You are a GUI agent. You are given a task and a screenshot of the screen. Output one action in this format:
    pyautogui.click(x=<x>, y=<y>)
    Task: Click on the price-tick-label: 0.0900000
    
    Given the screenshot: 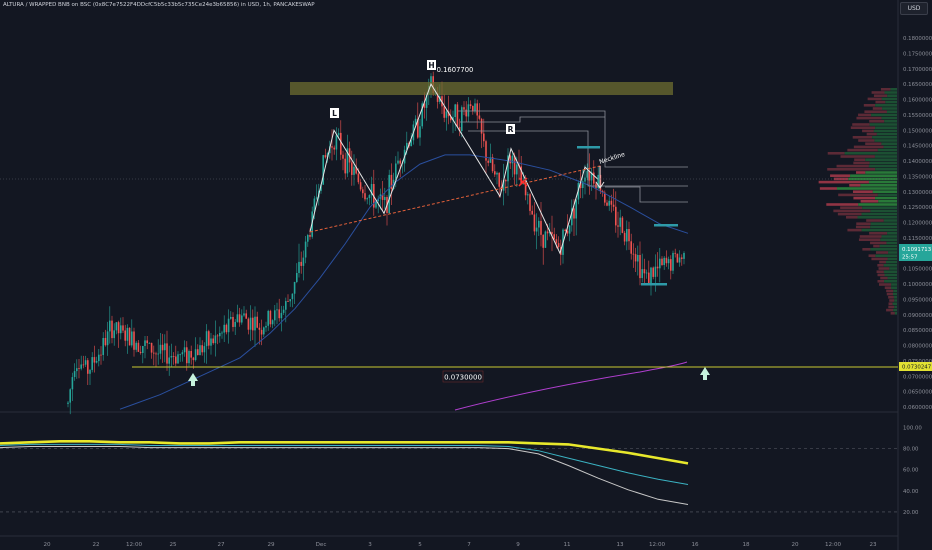 What is the action you would take?
    pyautogui.click(x=917, y=316)
    